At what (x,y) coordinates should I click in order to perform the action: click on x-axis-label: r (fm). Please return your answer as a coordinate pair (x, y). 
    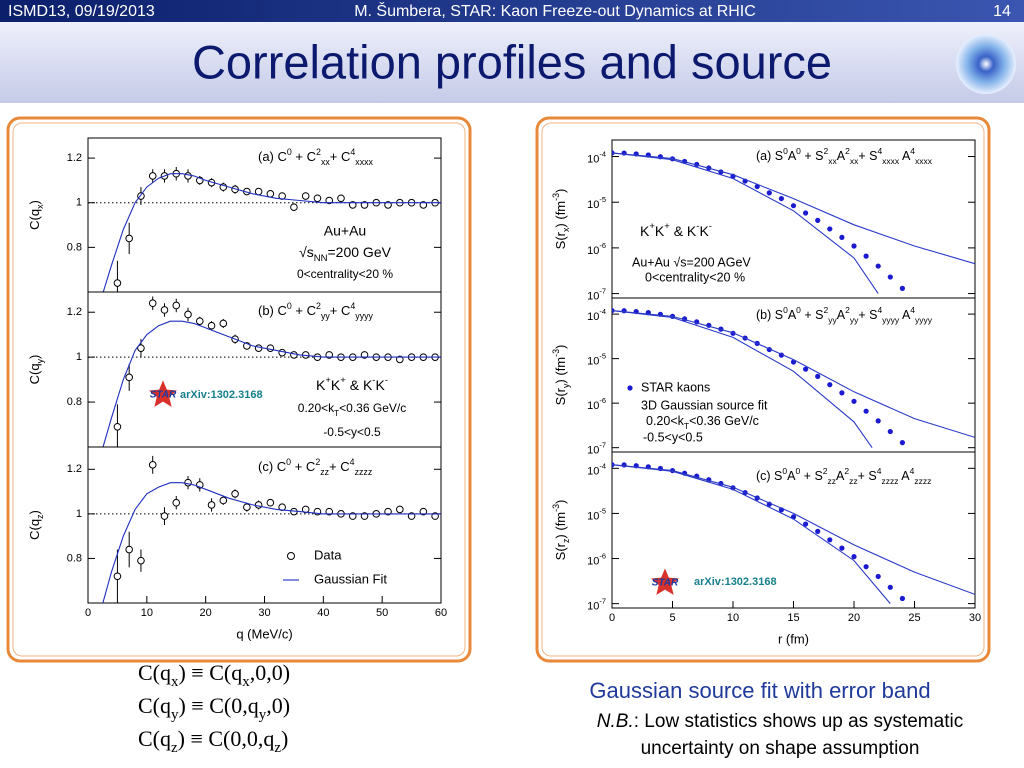
    Looking at the image, I should click on (793, 638).